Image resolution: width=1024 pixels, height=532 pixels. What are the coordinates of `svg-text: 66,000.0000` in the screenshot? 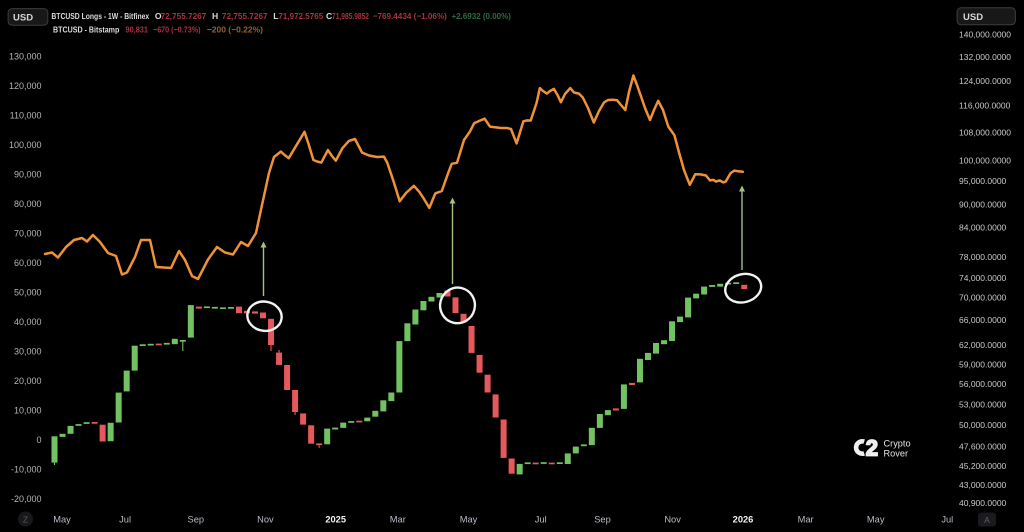 It's located at (983, 320).